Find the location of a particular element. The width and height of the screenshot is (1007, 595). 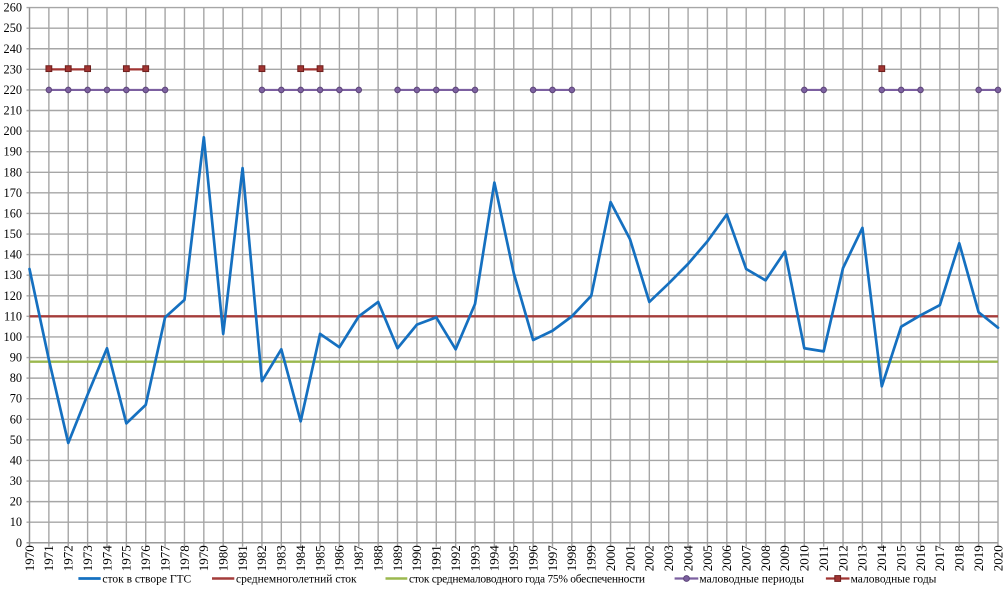

svg-text: 0 is located at coordinates (19, 543).